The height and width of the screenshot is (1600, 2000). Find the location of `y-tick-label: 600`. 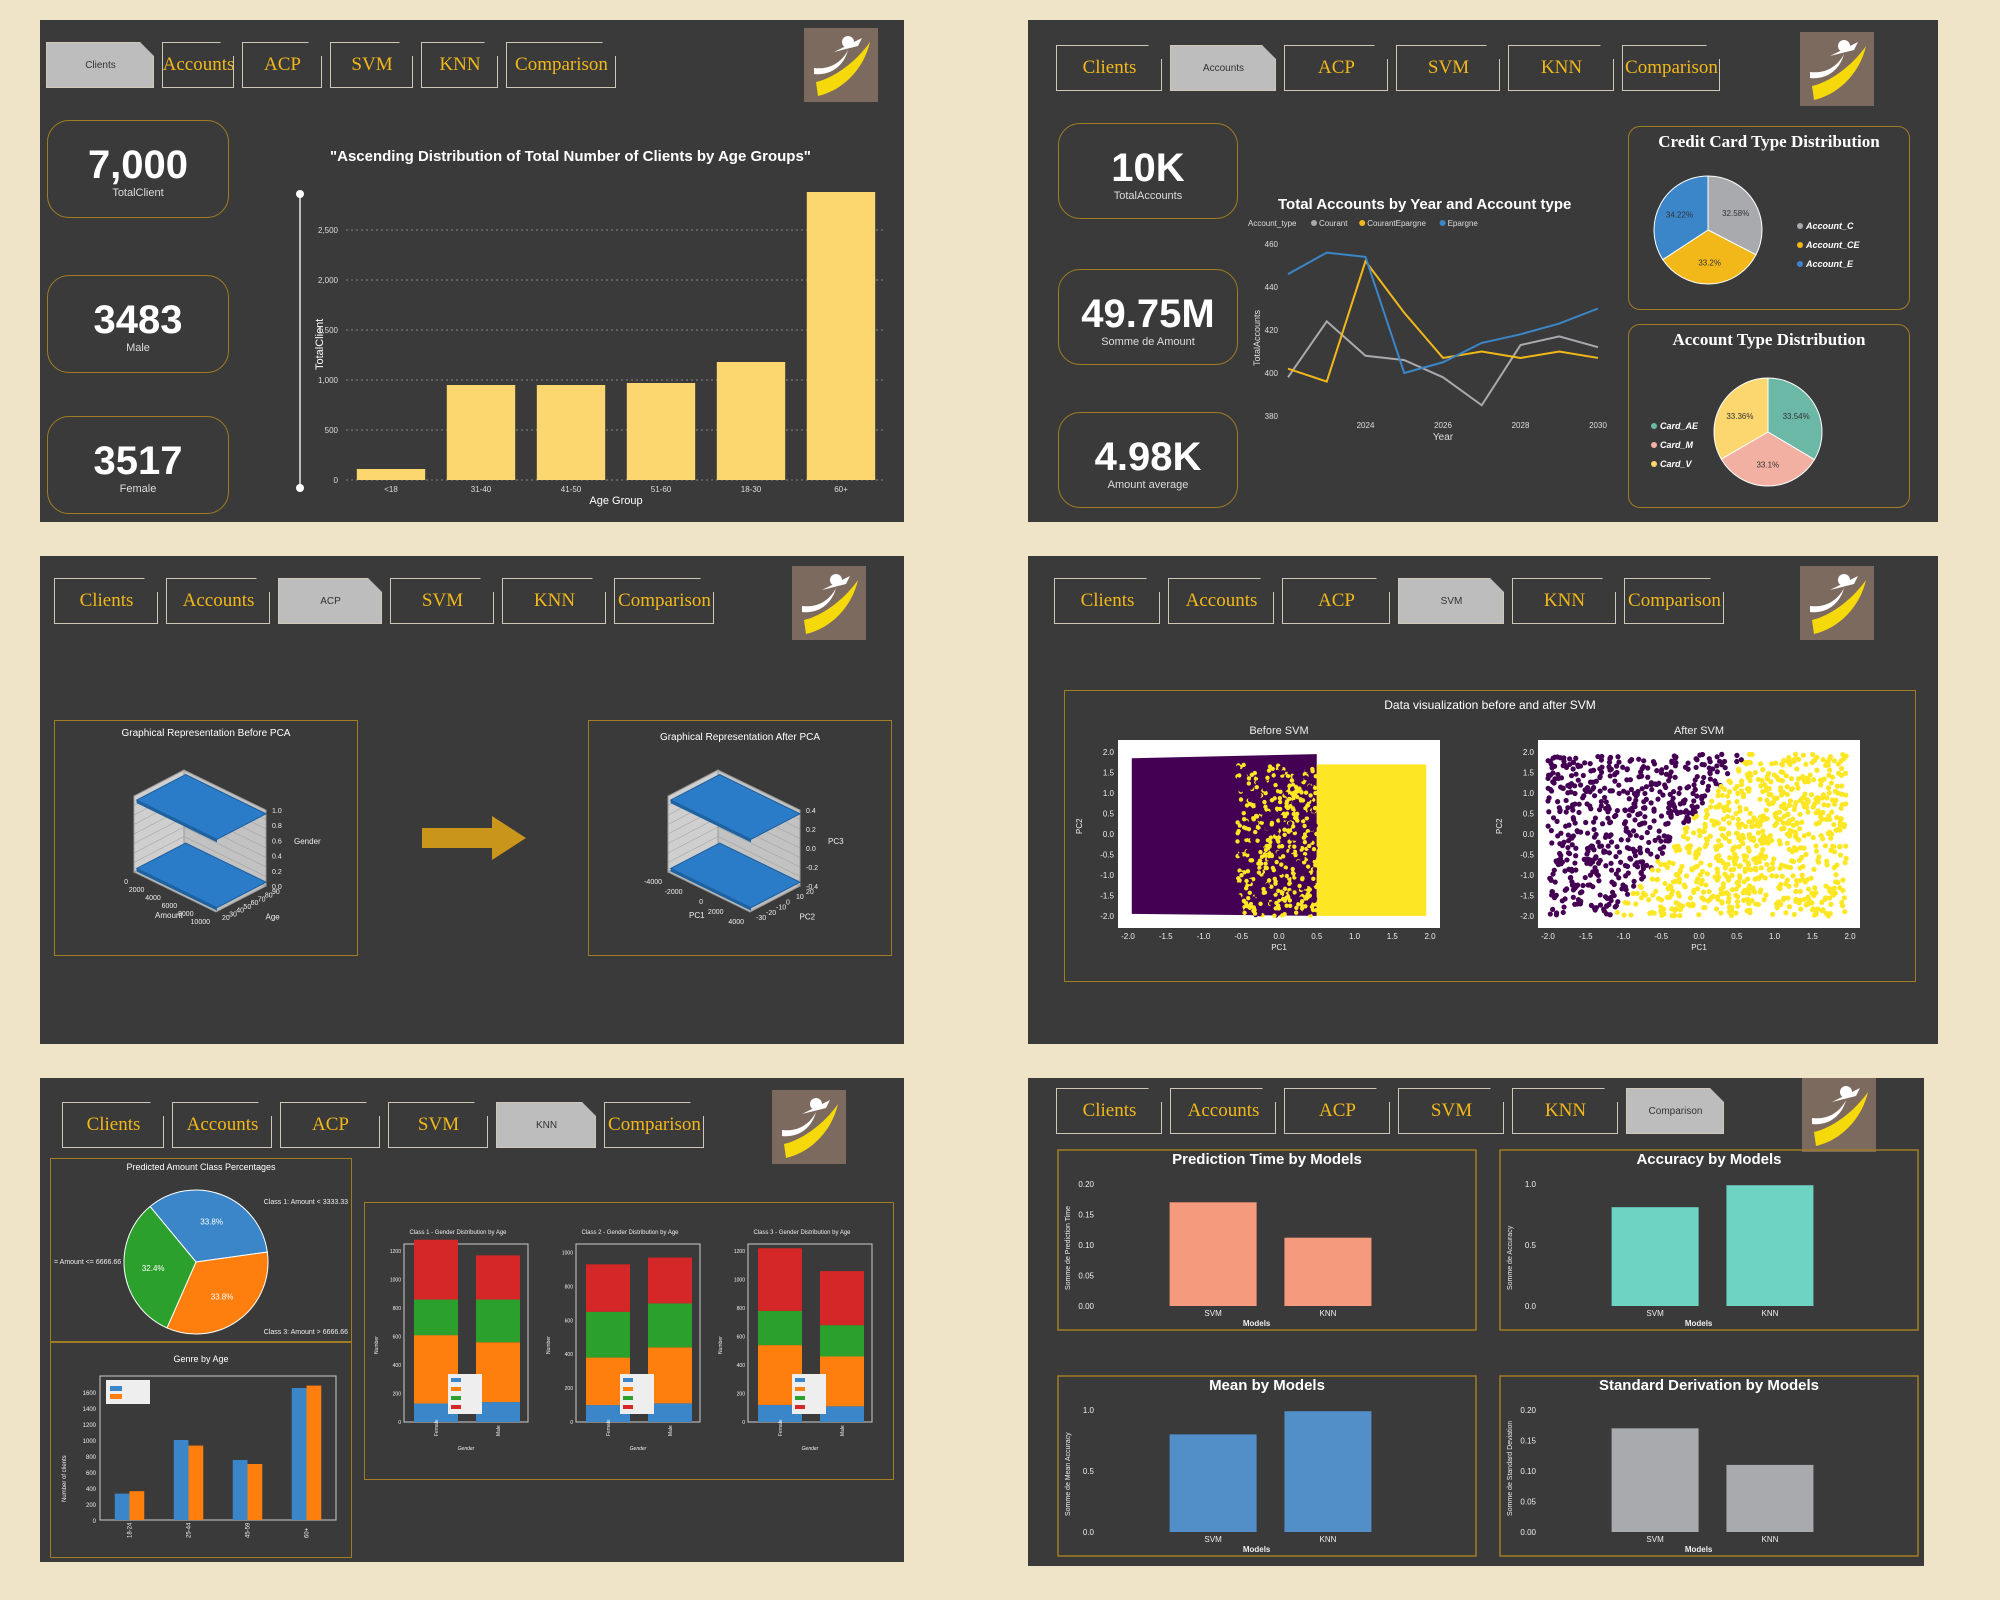

y-tick-label: 600 is located at coordinates (741, 1338).